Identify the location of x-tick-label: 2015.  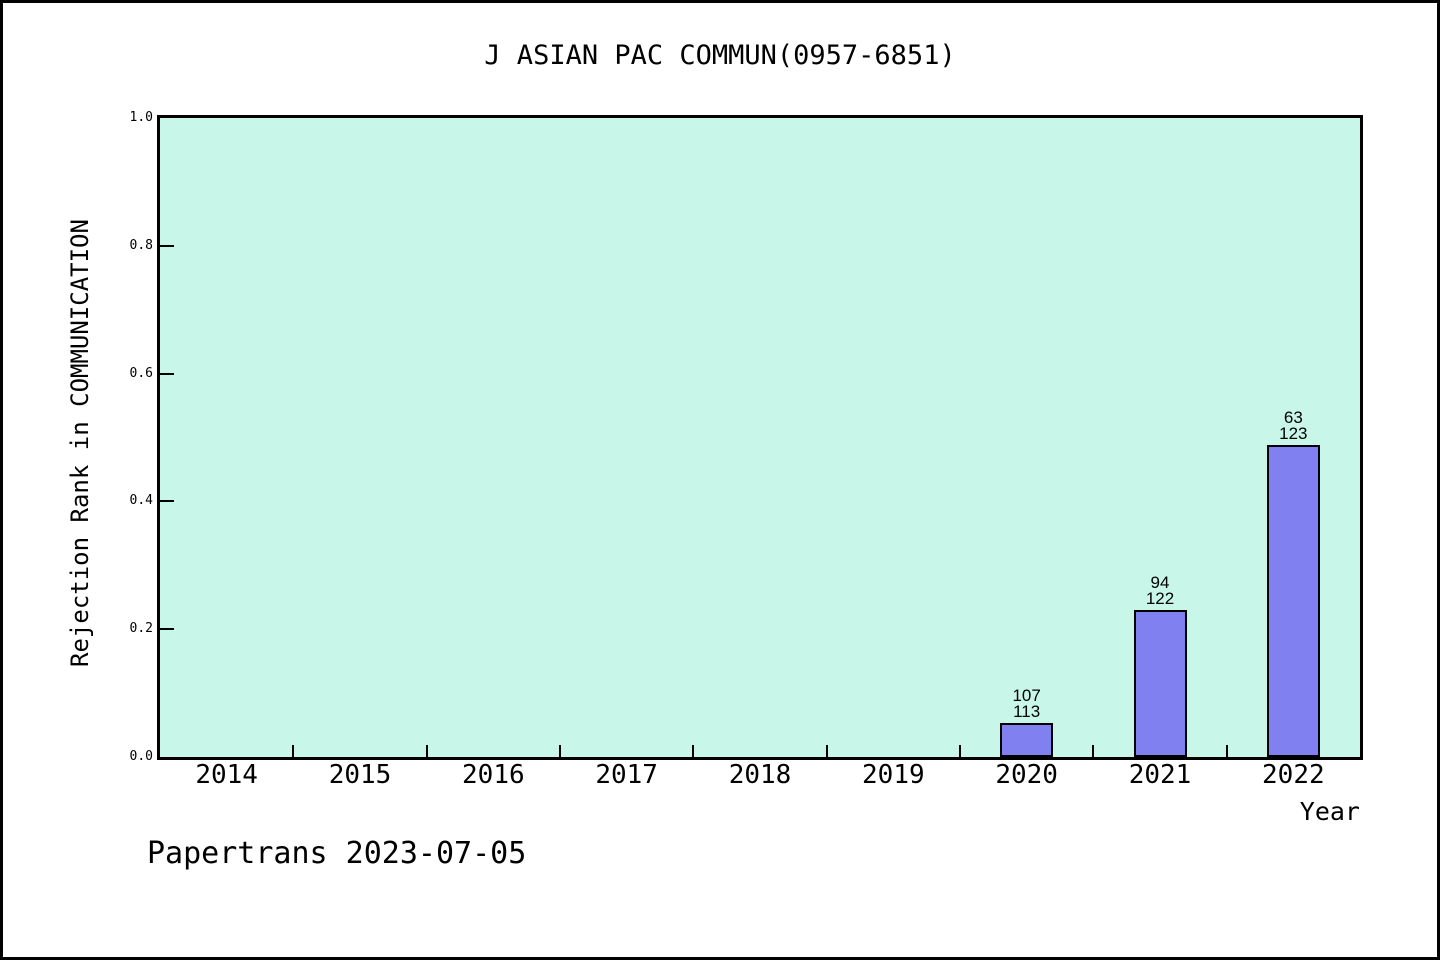
(360, 775).